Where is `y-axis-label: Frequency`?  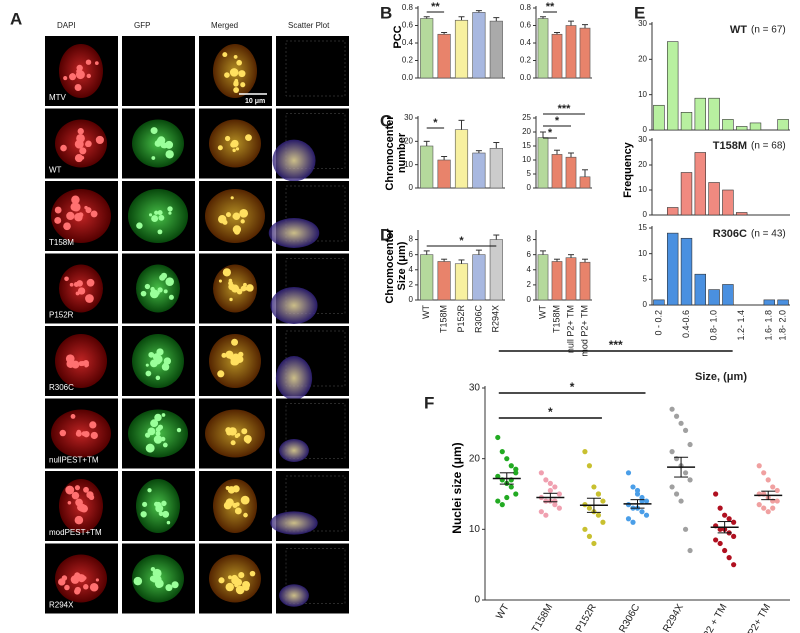 y-axis-label: Frequency is located at coordinates (628, 170).